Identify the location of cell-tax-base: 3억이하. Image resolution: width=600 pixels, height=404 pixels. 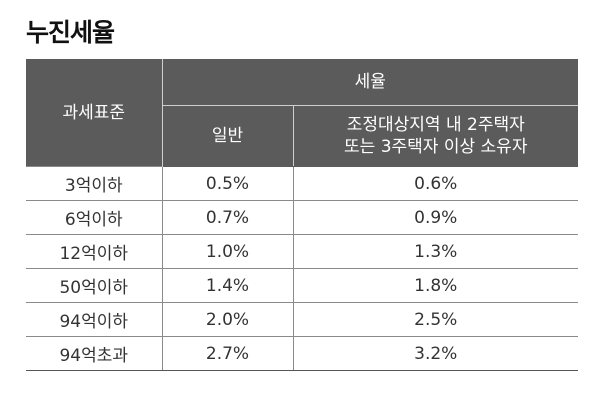
(94, 183).